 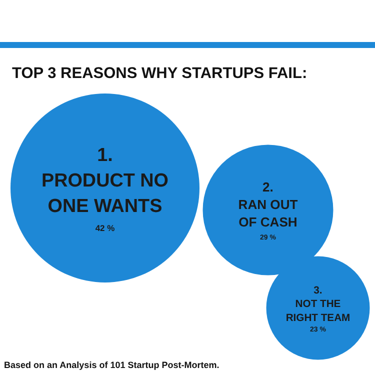 What do you see at coordinates (268, 204) in the screenshot?
I see `category-label: 2. RAN OUT OF CASH` at bounding box center [268, 204].